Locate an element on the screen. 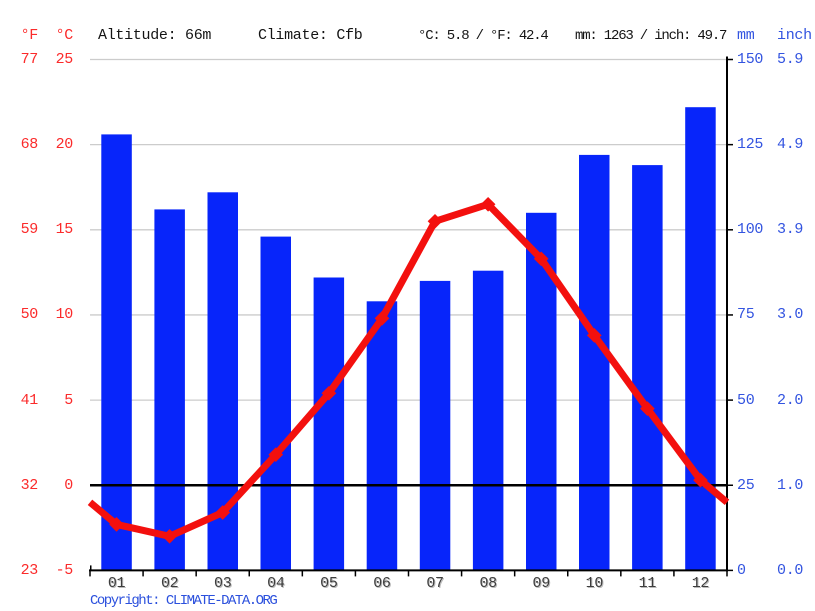 Image resolution: width=815 pixels, height=611 pixels. mm-tick-label: 100 is located at coordinates (750, 229).